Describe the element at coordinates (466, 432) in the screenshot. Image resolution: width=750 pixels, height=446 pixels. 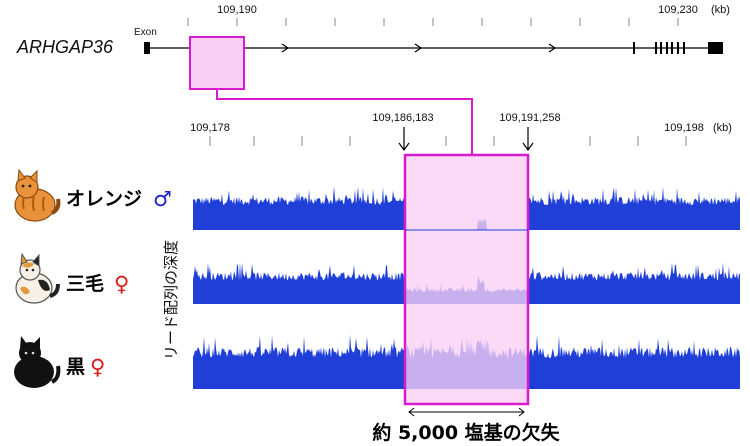
I see `deletion-label: 約 5,000 塩基の欠失` at that location.